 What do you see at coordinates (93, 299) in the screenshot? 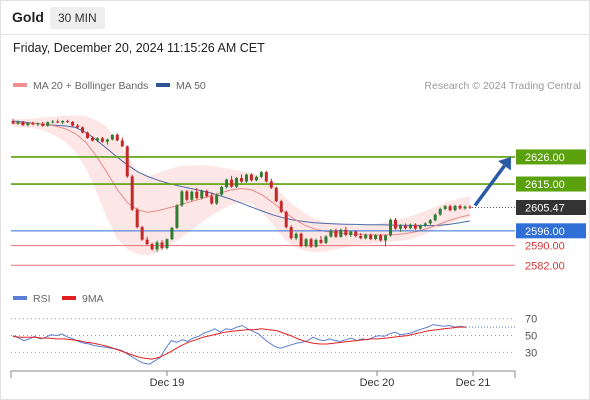
I see `legend-ma9-label: 9MA` at bounding box center [93, 299].